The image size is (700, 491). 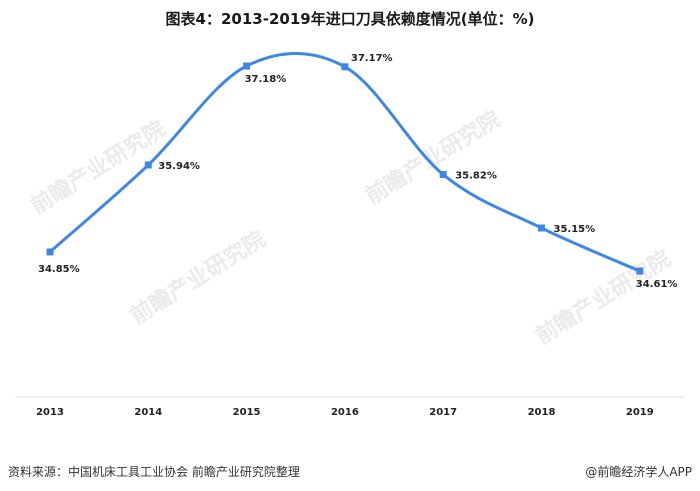 I want to click on x-tick-label: 2016, so click(x=345, y=412).